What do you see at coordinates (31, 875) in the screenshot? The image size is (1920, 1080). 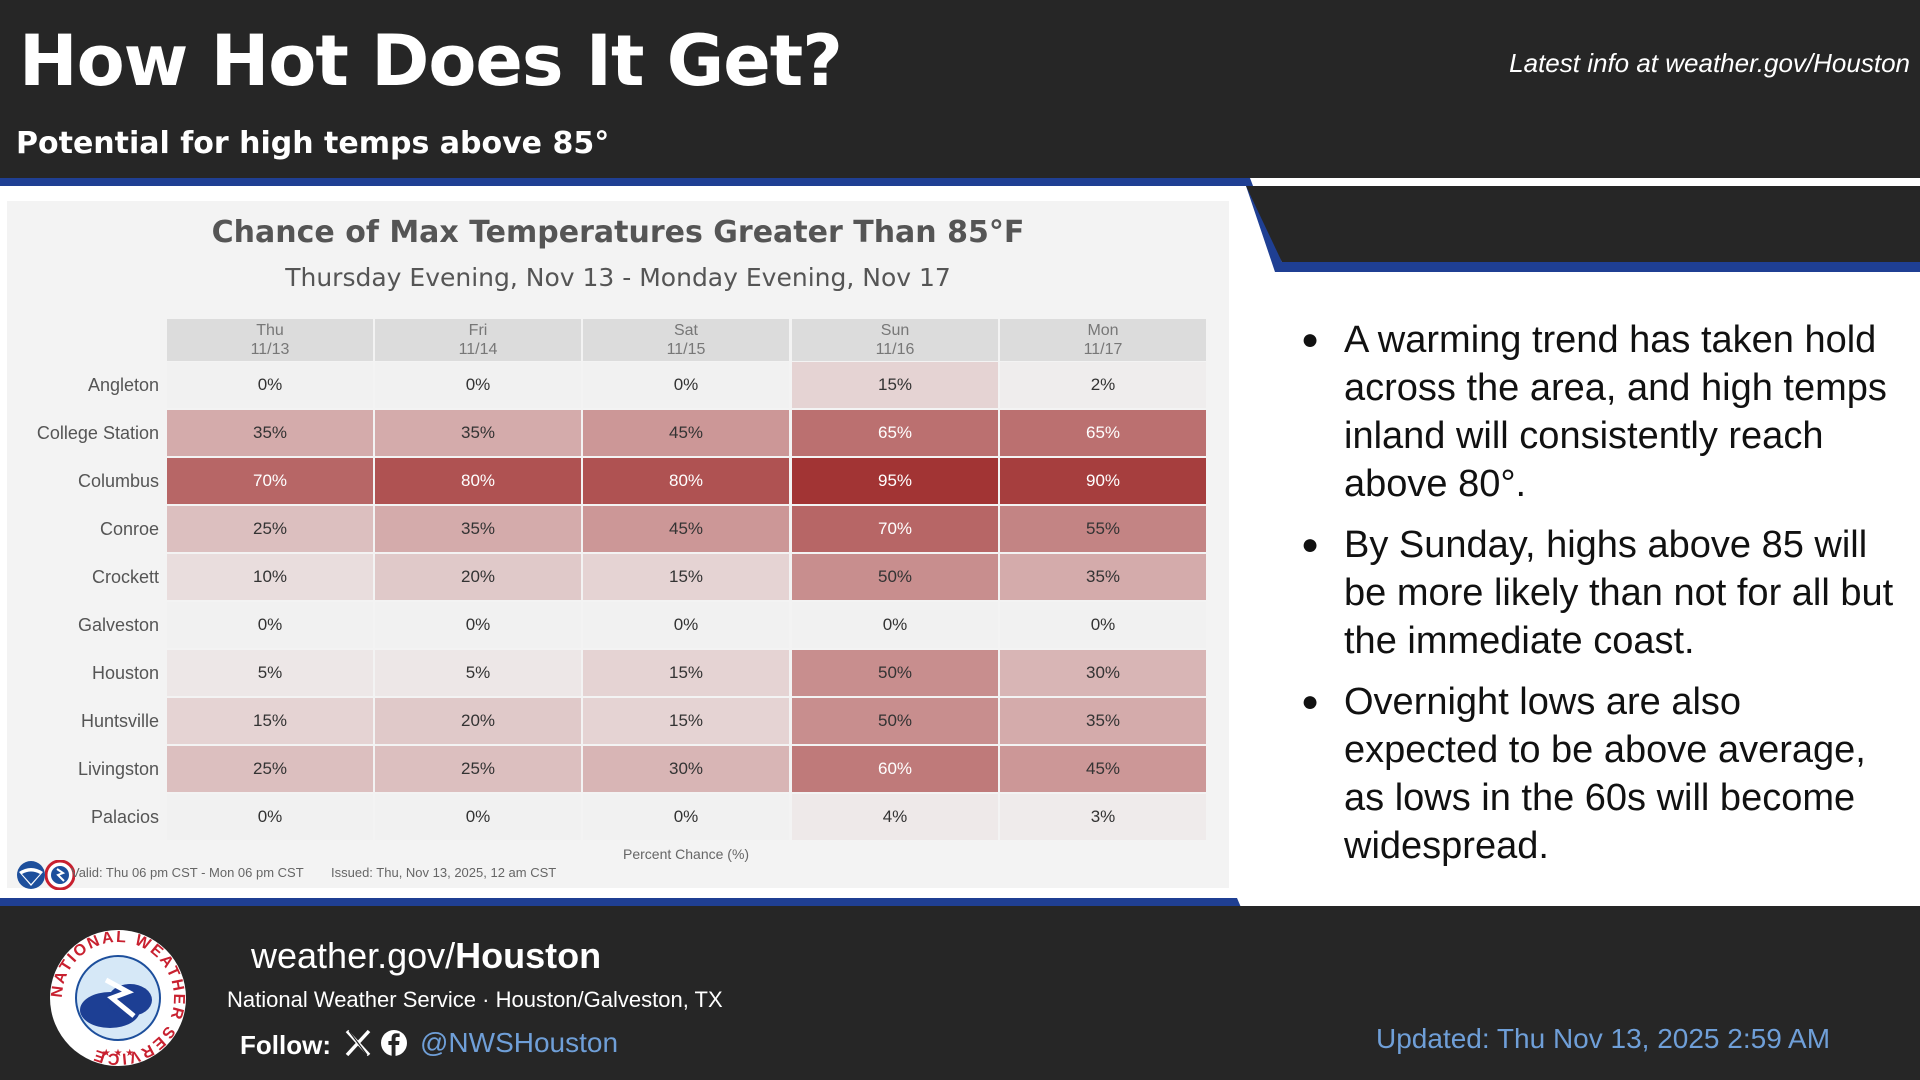 I see `noaa-logo-icon` at bounding box center [31, 875].